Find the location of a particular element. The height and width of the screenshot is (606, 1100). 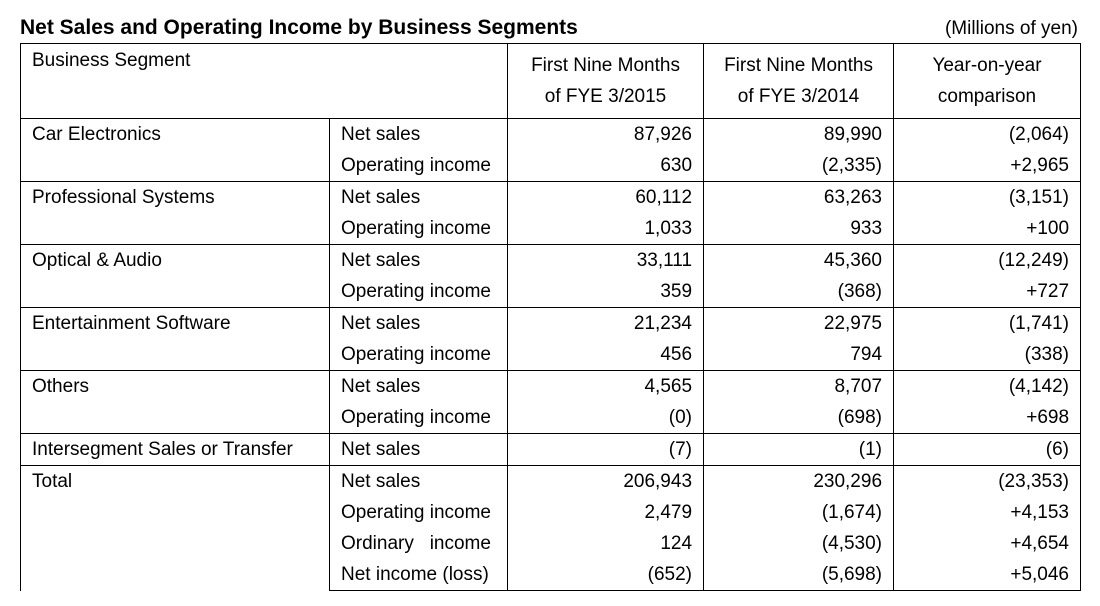

value-fye2014: (368) is located at coordinates (799, 292).